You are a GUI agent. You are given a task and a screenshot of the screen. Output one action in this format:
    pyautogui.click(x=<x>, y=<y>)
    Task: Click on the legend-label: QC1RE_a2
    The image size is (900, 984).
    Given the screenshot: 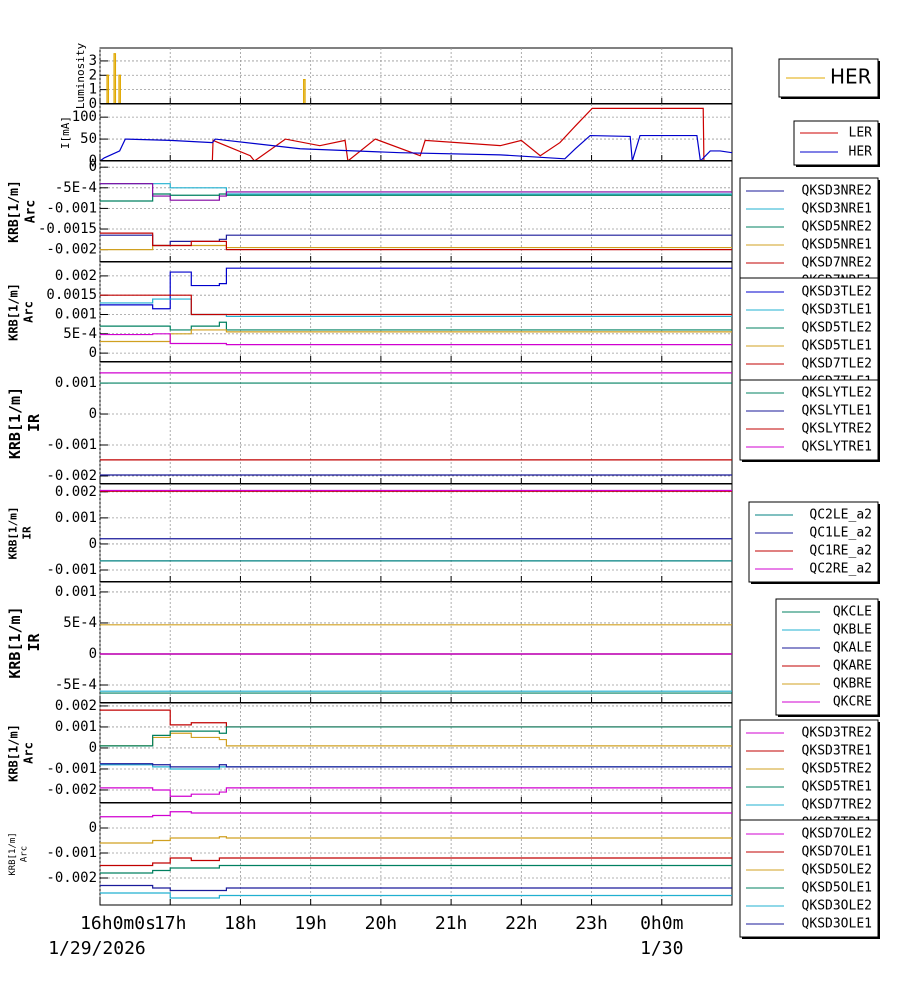 What is the action you would take?
    pyautogui.click(x=840, y=551)
    